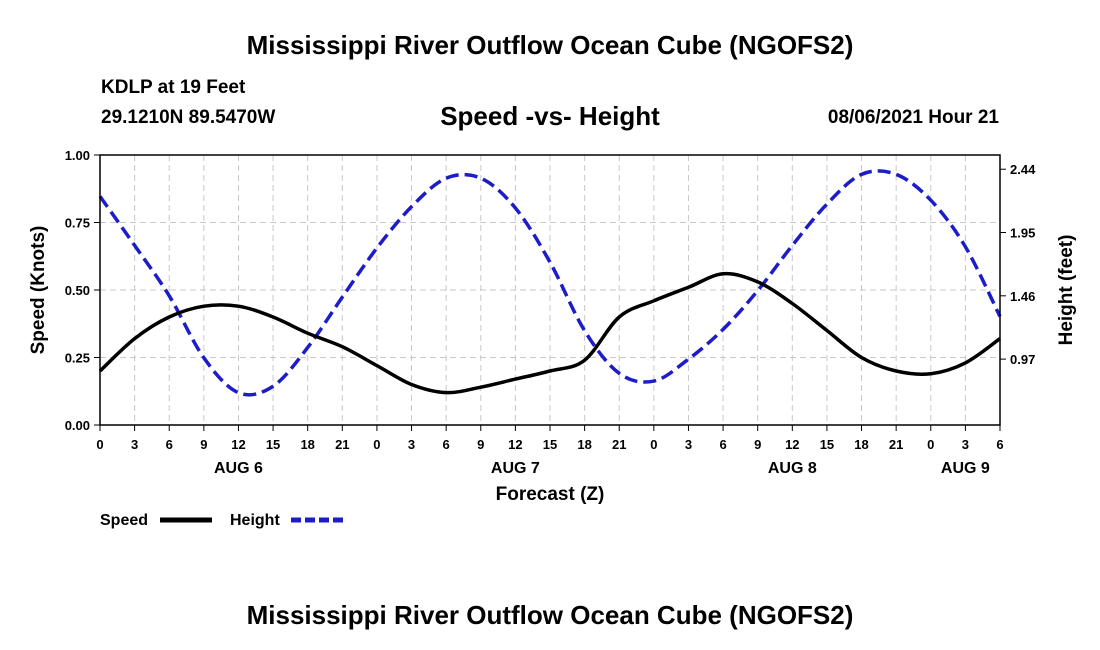 Image resolution: width=1100 pixels, height=650 pixels. I want to click on y2-tick-label: 1.46, so click(1022, 296).